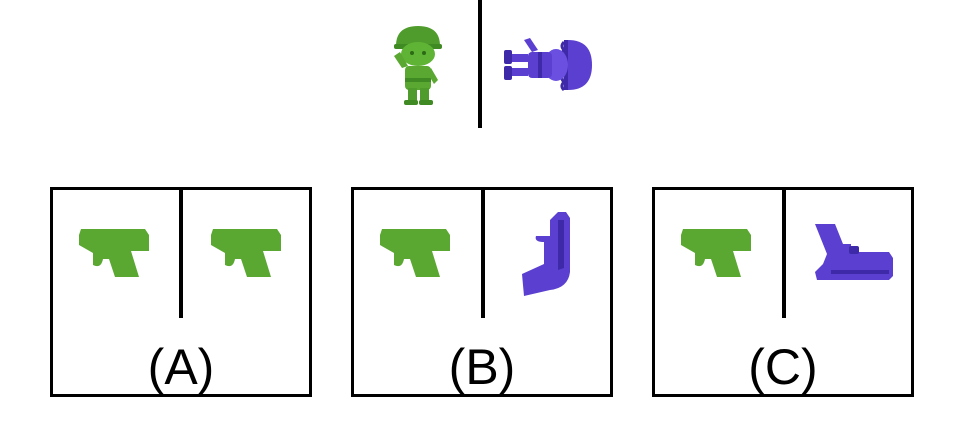  What do you see at coordinates (548, 65) in the screenshot?
I see `purple-soldier-figure` at bounding box center [548, 65].